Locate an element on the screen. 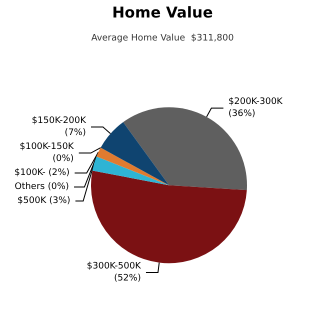 This screenshot has height=325, width=325. slice-label: $500K (3%) is located at coordinates (43, 201).